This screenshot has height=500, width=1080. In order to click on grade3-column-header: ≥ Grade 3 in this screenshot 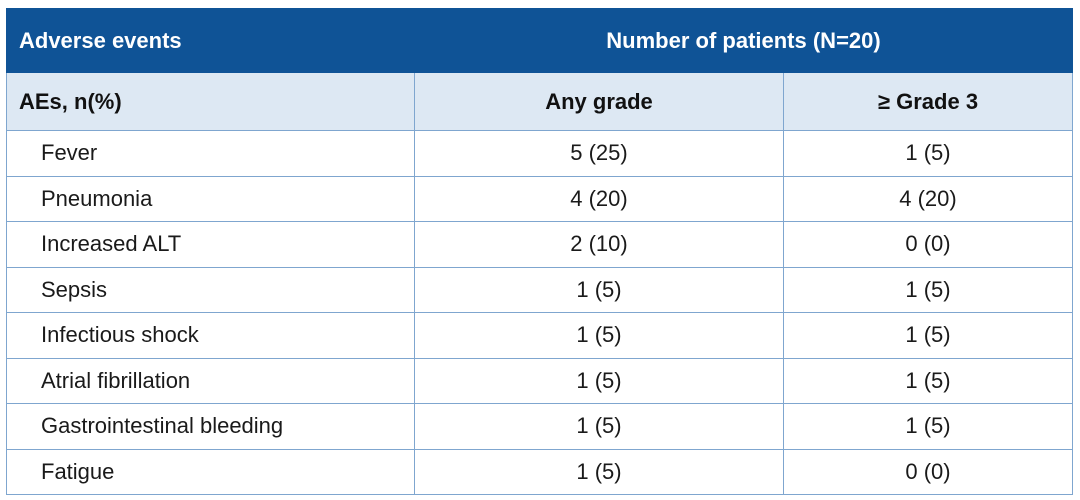, I will do `click(928, 101)`.